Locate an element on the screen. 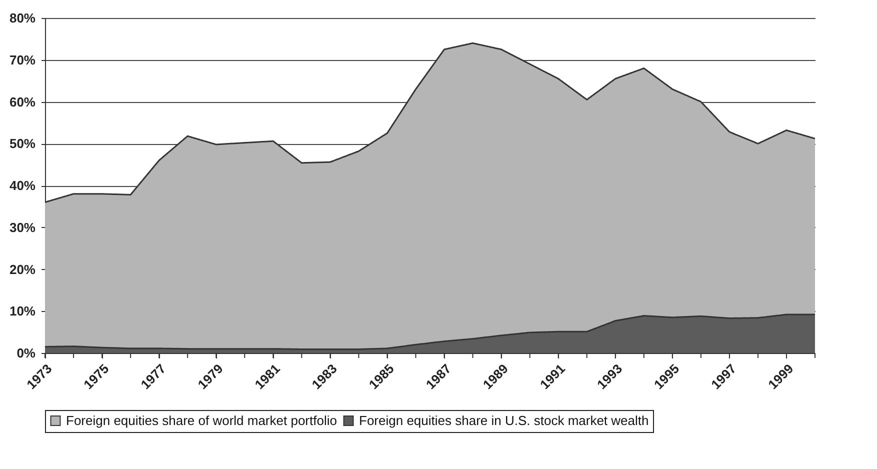 The width and height of the screenshot is (877, 469). y-tick-label: 0% is located at coordinates (26, 353).